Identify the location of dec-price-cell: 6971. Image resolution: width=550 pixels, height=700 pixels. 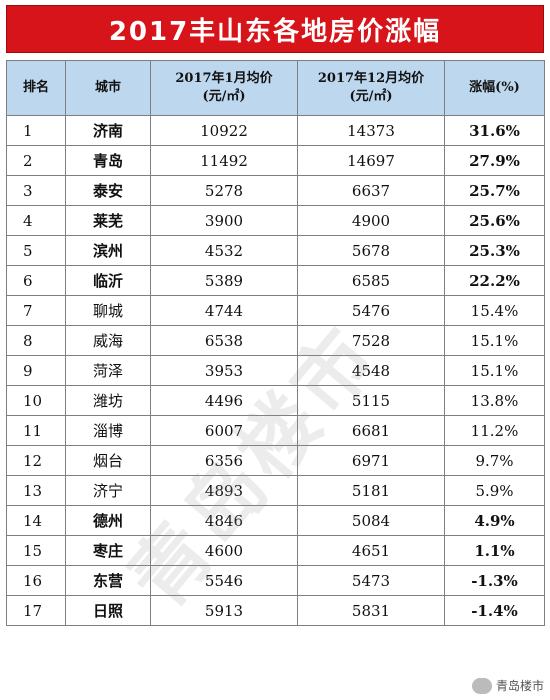
(371, 460).